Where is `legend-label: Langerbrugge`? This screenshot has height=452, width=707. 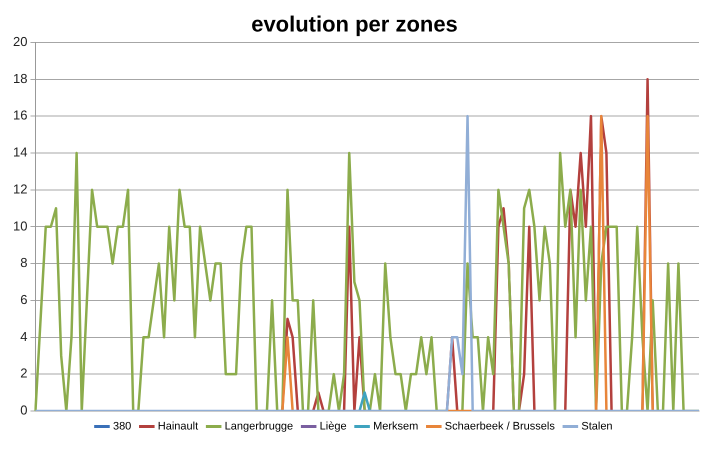
legend-label: Langerbrugge is located at coordinates (259, 426).